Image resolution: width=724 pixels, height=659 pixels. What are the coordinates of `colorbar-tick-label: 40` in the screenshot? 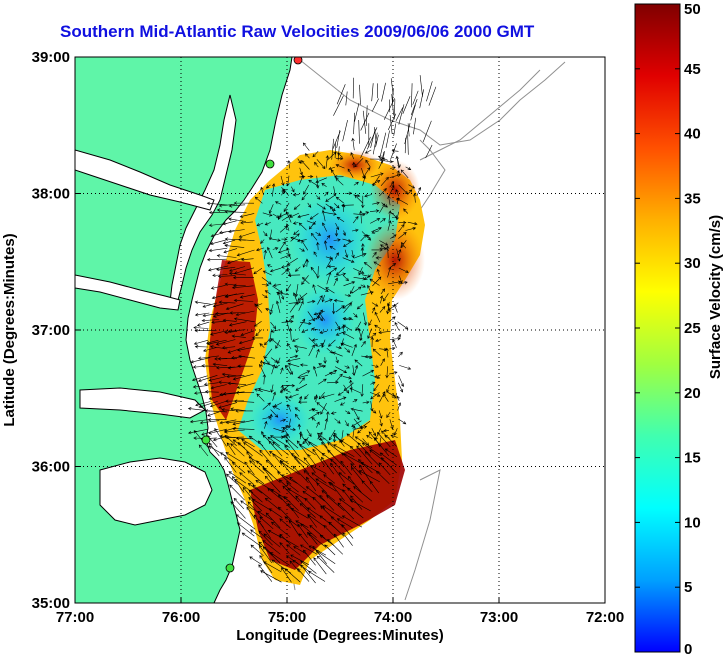 It's located at (692, 134).